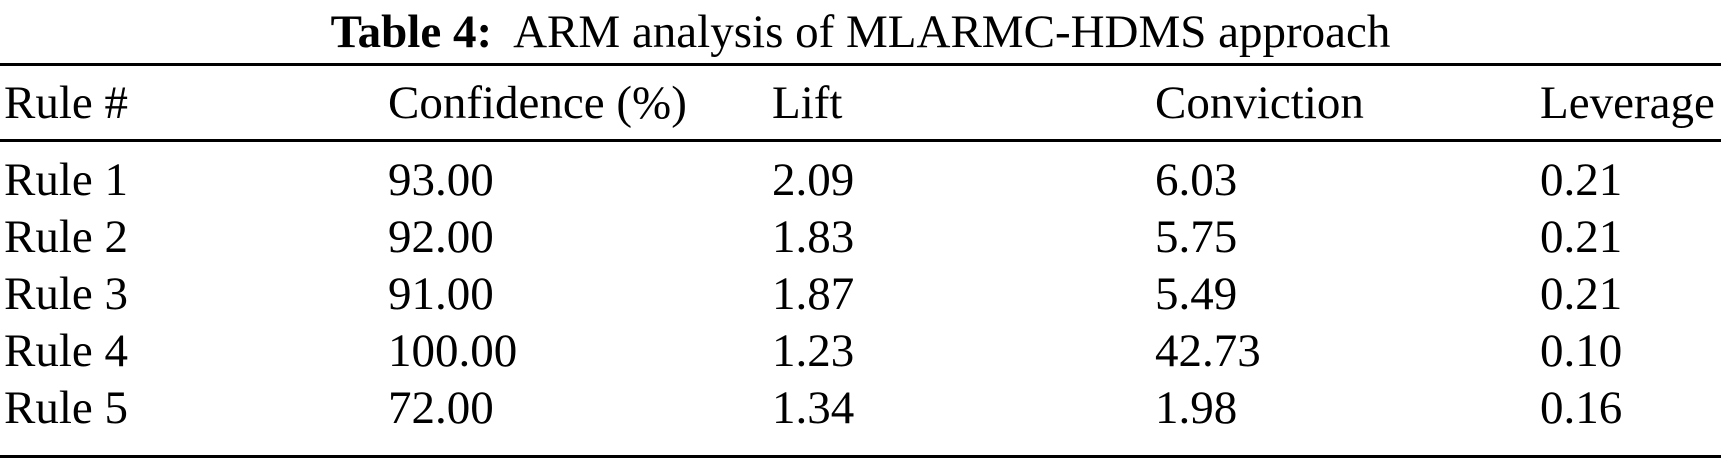  What do you see at coordinates (1196, 294) in the screenshot?
I see `cell-conviction: 5.49` at bounding box center [1196, 294].